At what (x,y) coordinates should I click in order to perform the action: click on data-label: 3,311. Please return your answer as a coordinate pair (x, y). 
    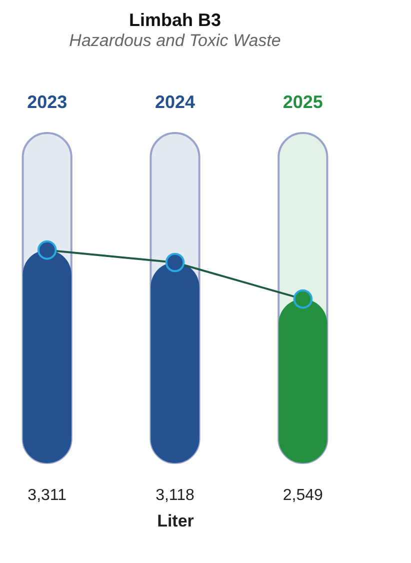
    Looking at the image, I should click on (47, 495).